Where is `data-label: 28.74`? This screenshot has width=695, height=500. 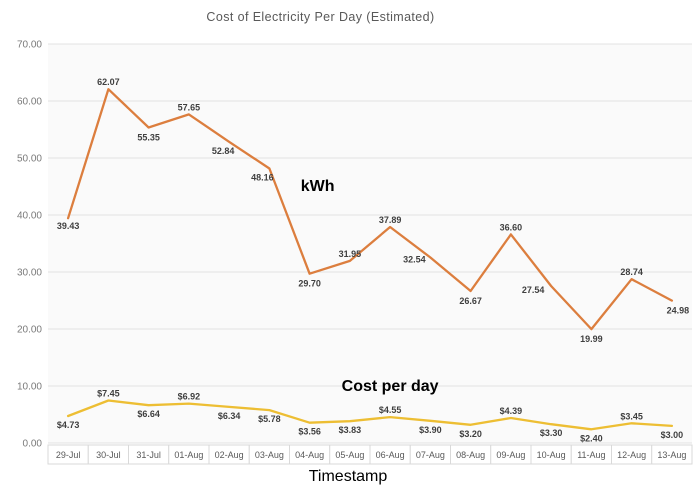 data-label: 28.74 is located at coordinates (631, 272).